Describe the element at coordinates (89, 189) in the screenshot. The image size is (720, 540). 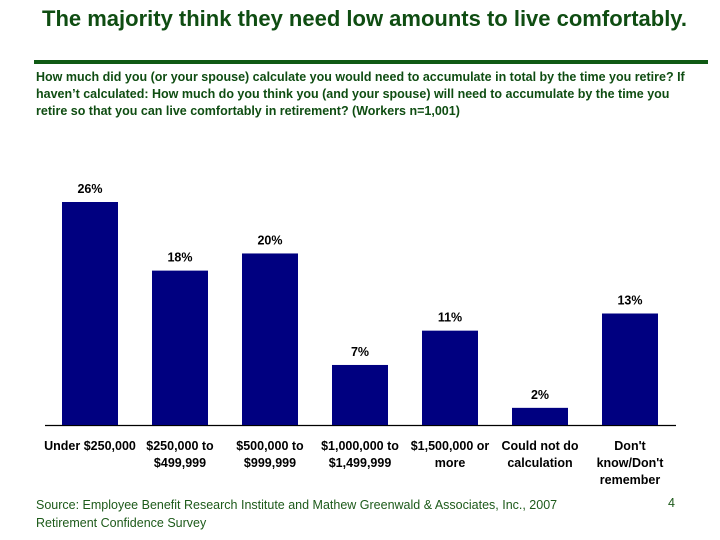
I see `data-label: 26%` at that location.